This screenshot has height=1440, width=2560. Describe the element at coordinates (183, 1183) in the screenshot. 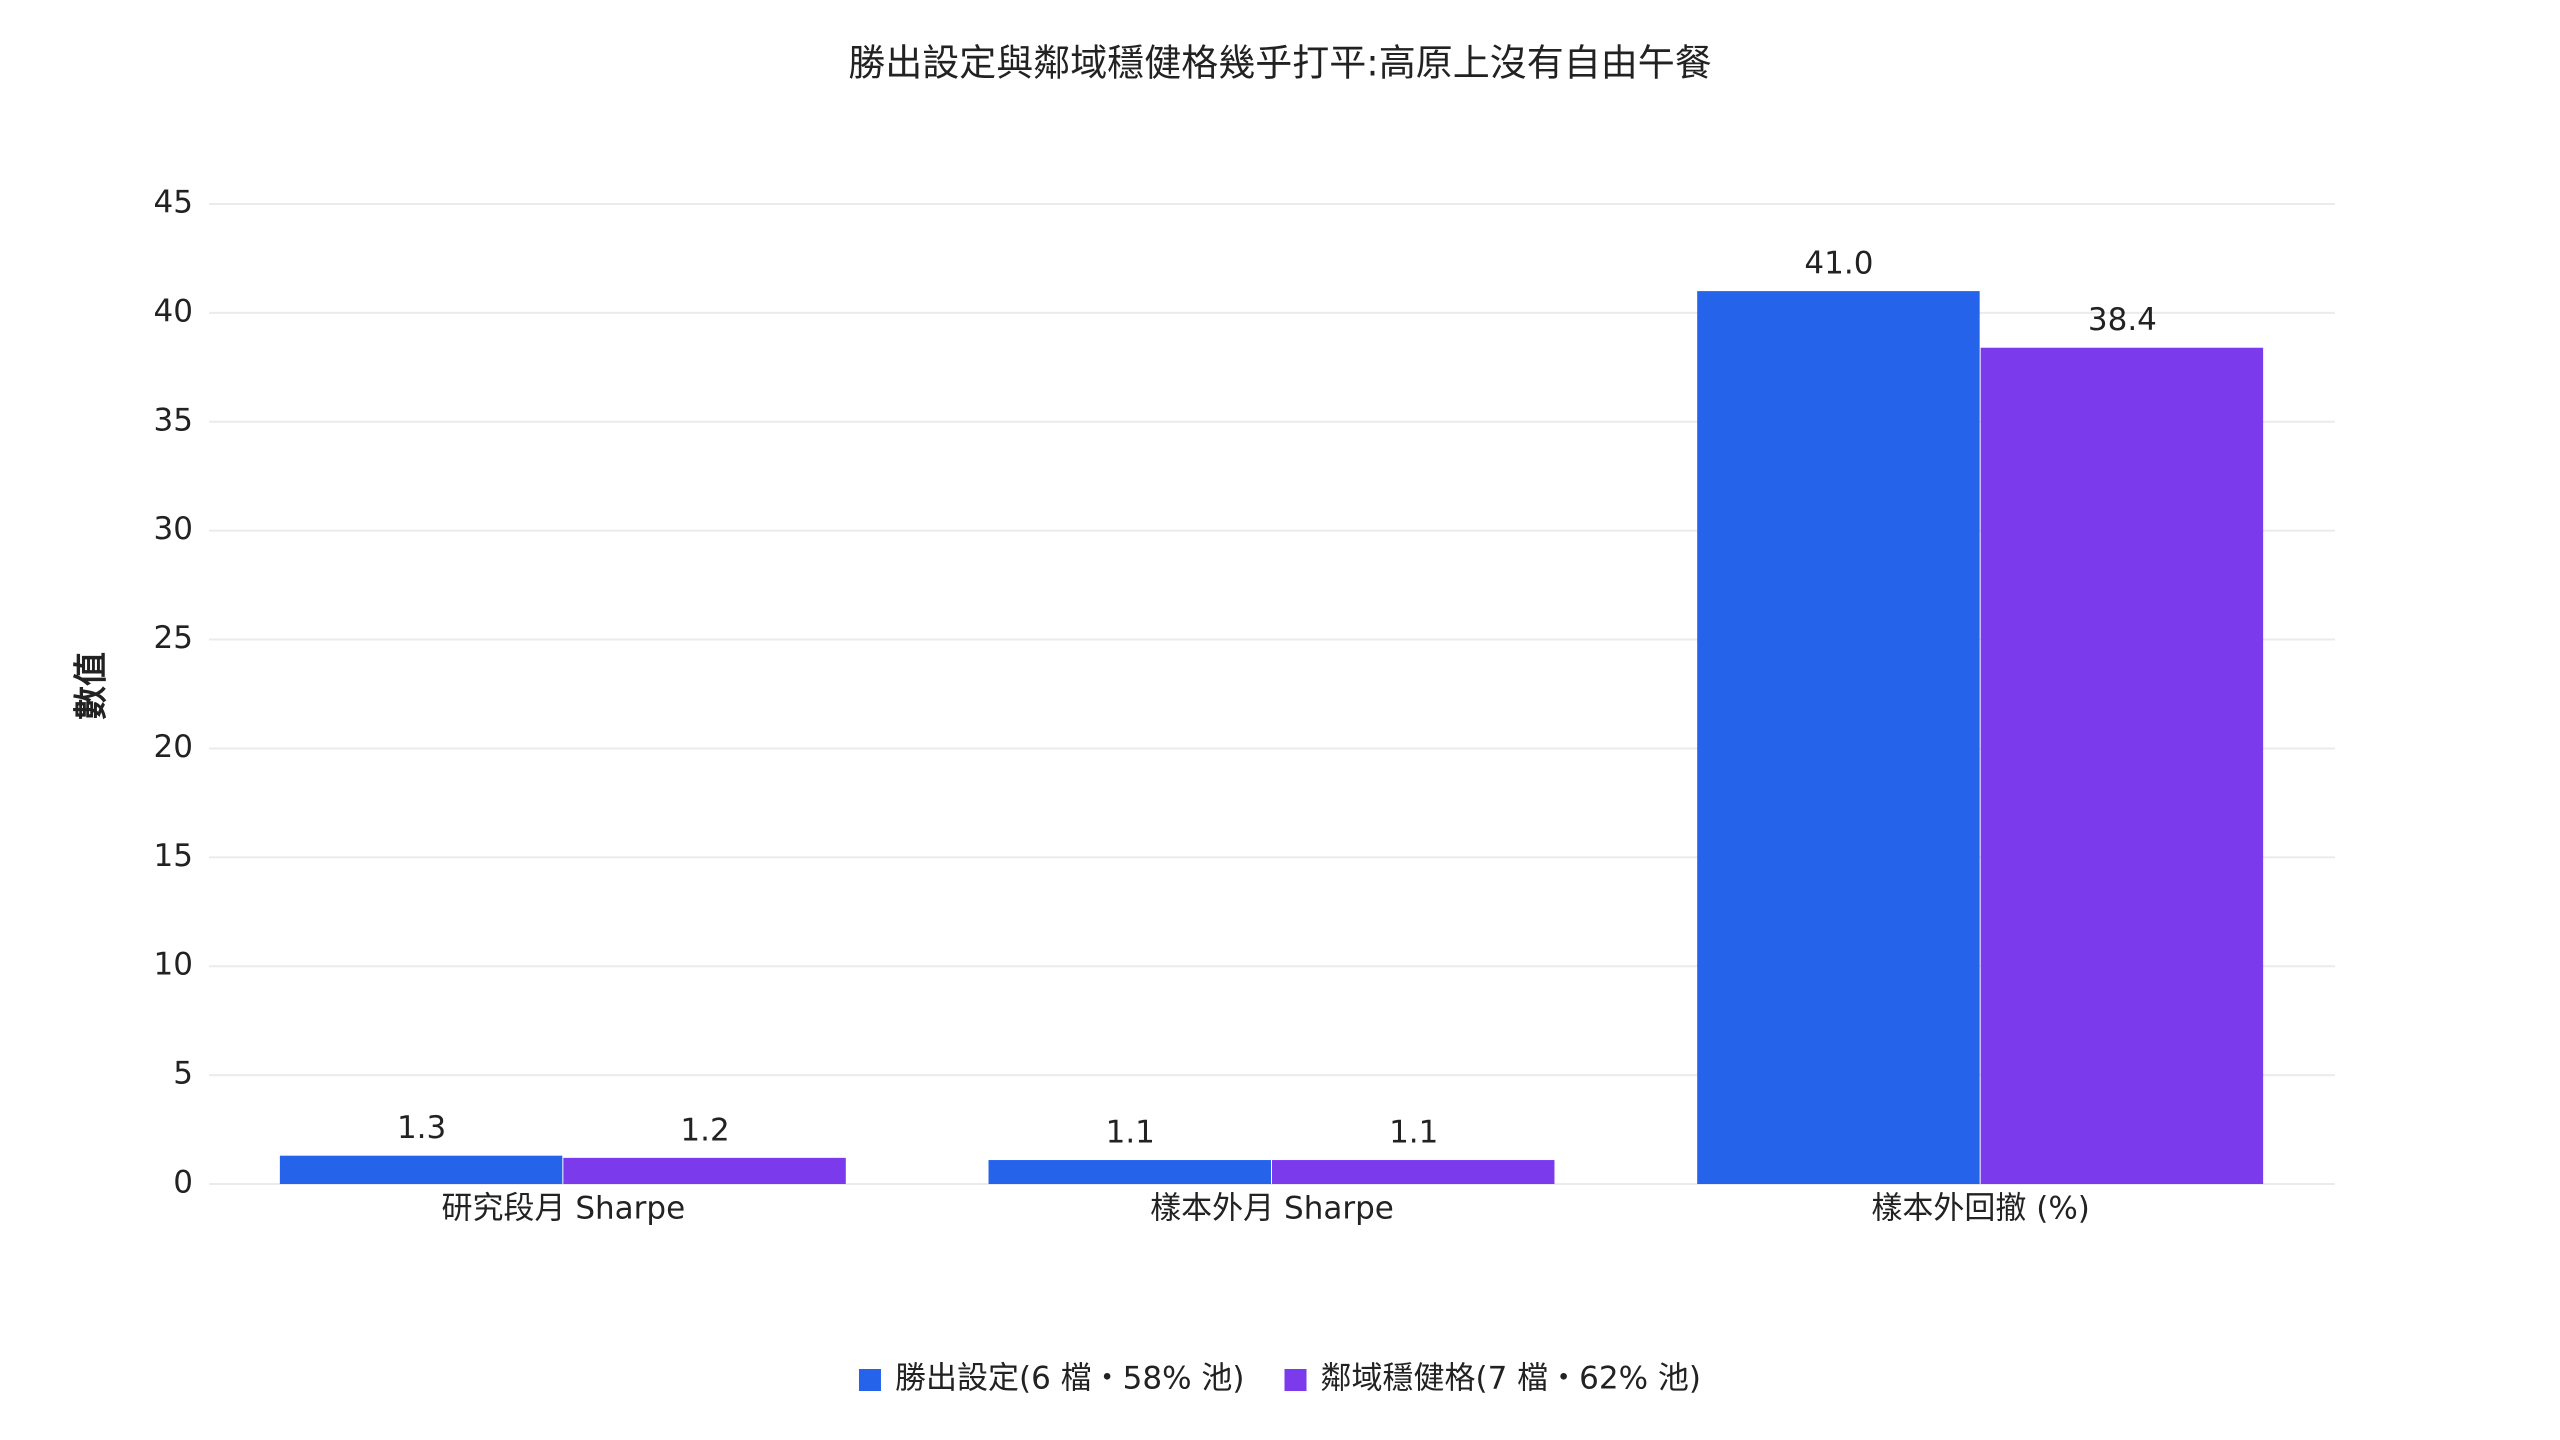

I see `y-tick-label: 0` at that location.